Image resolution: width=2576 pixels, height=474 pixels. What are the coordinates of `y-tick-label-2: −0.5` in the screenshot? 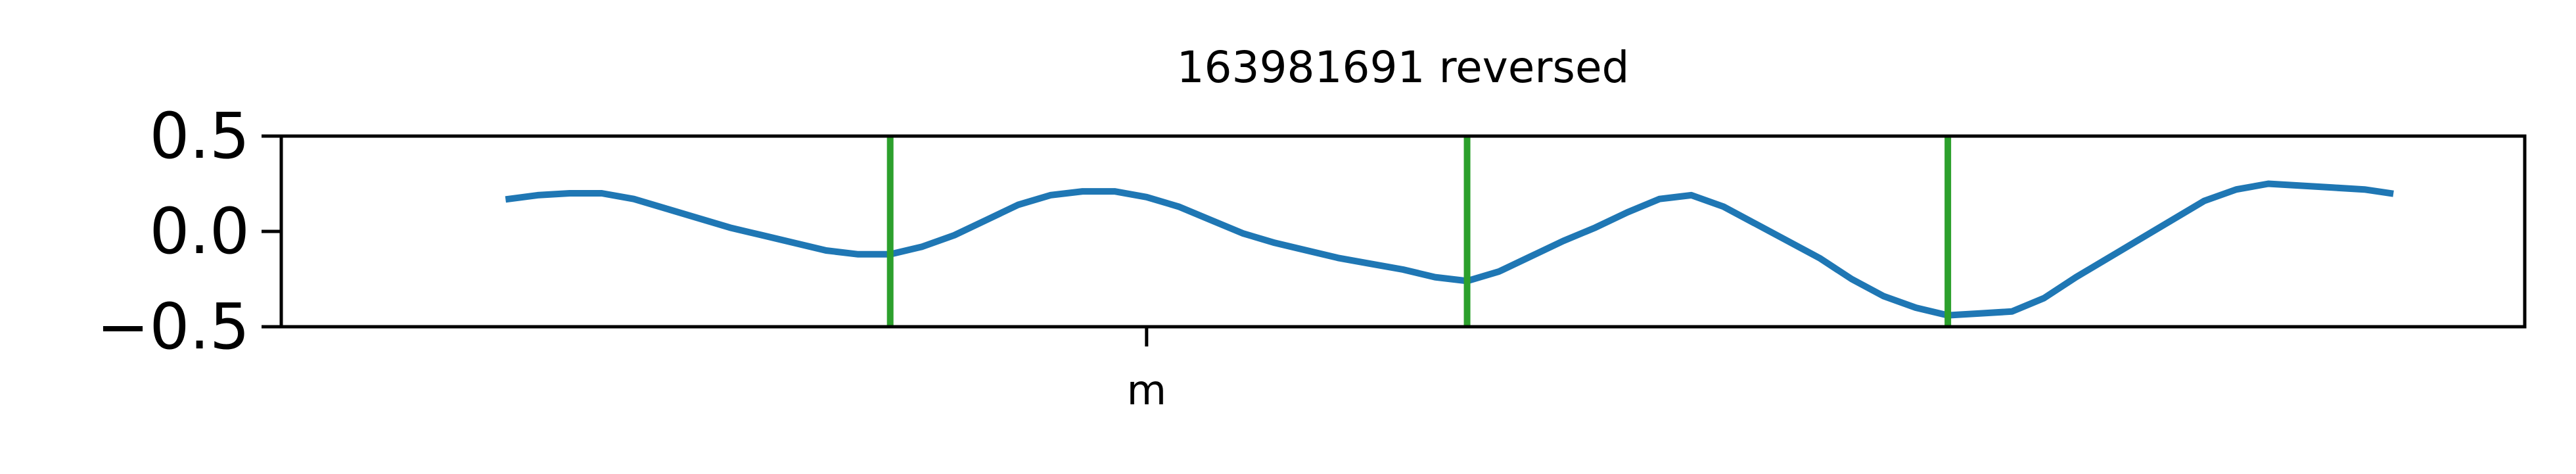 It's located at (174, 327).